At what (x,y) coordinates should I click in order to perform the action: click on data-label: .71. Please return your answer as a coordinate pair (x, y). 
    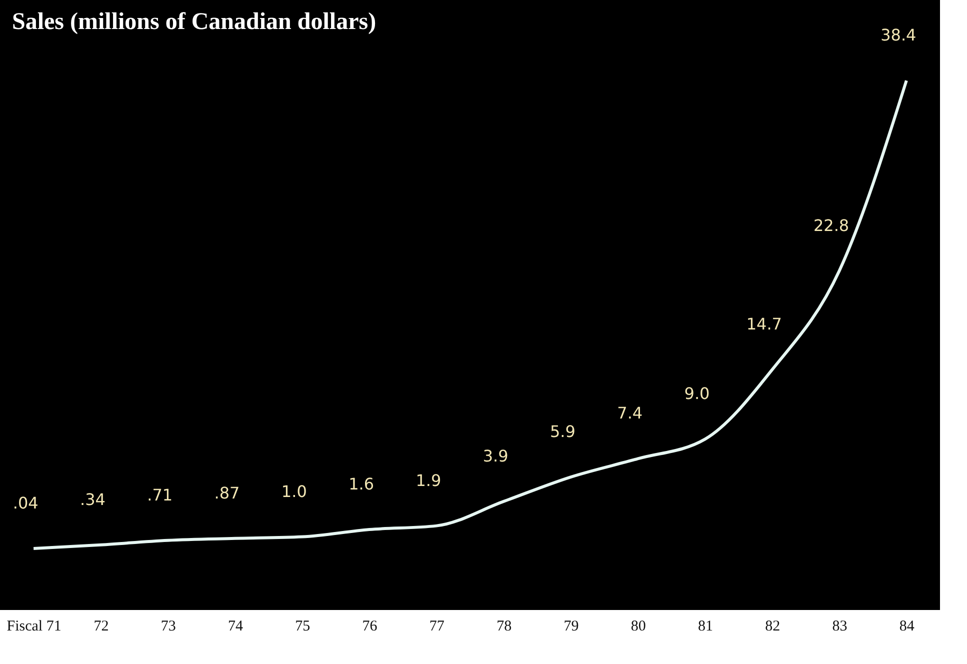
    Looking at the image, I should click on (160, 494).